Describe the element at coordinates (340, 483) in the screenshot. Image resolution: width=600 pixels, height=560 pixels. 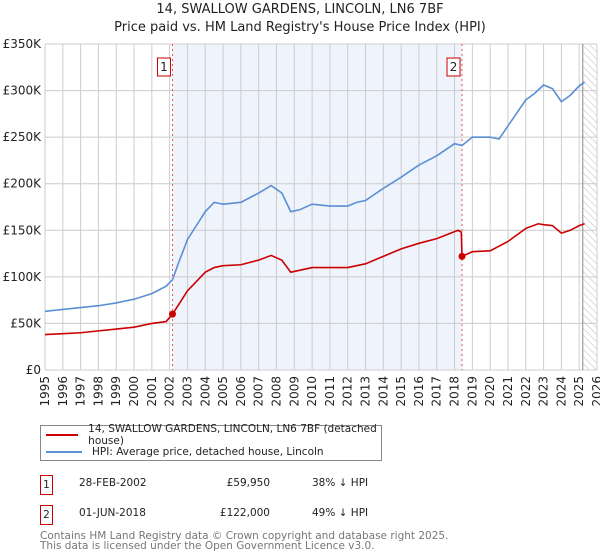
I see `transaction-hpi: 38% ↓ HPI` at that location.